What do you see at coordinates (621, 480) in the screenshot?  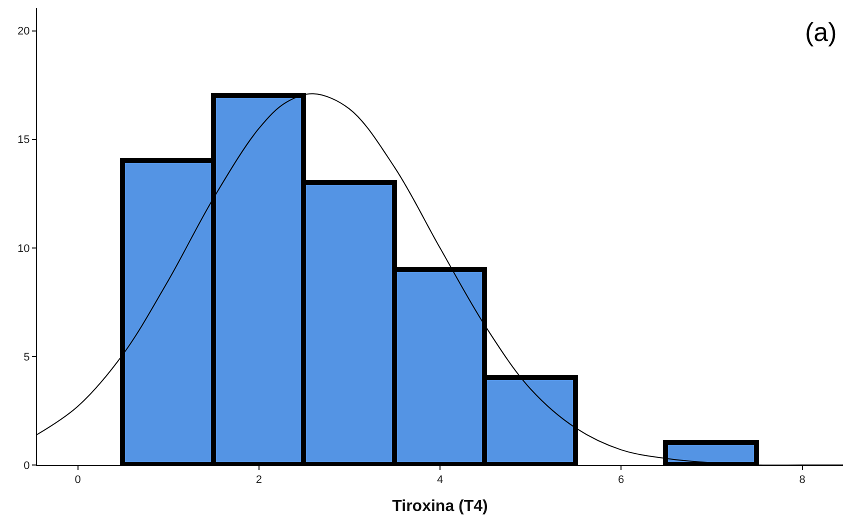 I see `x-tick-label: 6` at bounding box center [621, 480].